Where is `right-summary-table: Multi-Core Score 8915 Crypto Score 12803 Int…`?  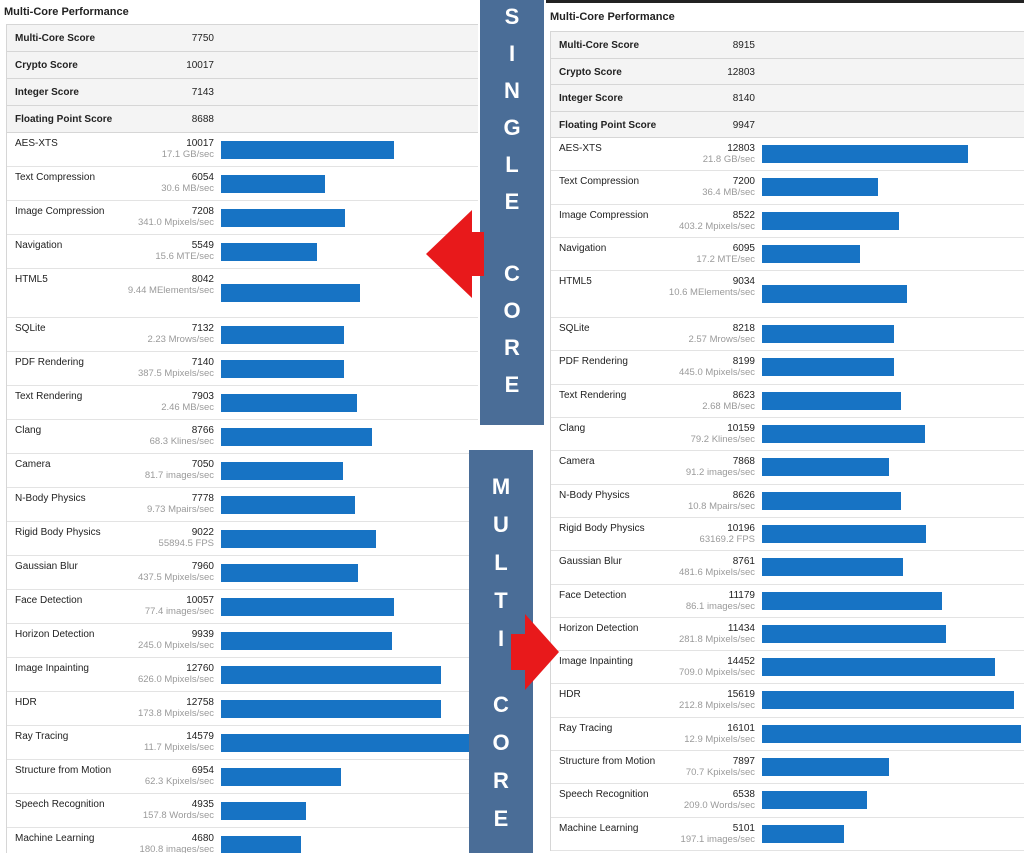 right-summary-table: Multi-Core Score 8915 Crypto Score 12803 Int… is located at coordinates (787, 84).